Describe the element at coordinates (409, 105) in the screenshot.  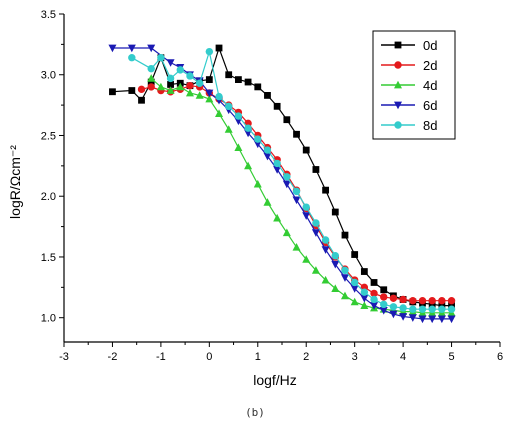
I see `legend-item-6d: 6d` at that location.